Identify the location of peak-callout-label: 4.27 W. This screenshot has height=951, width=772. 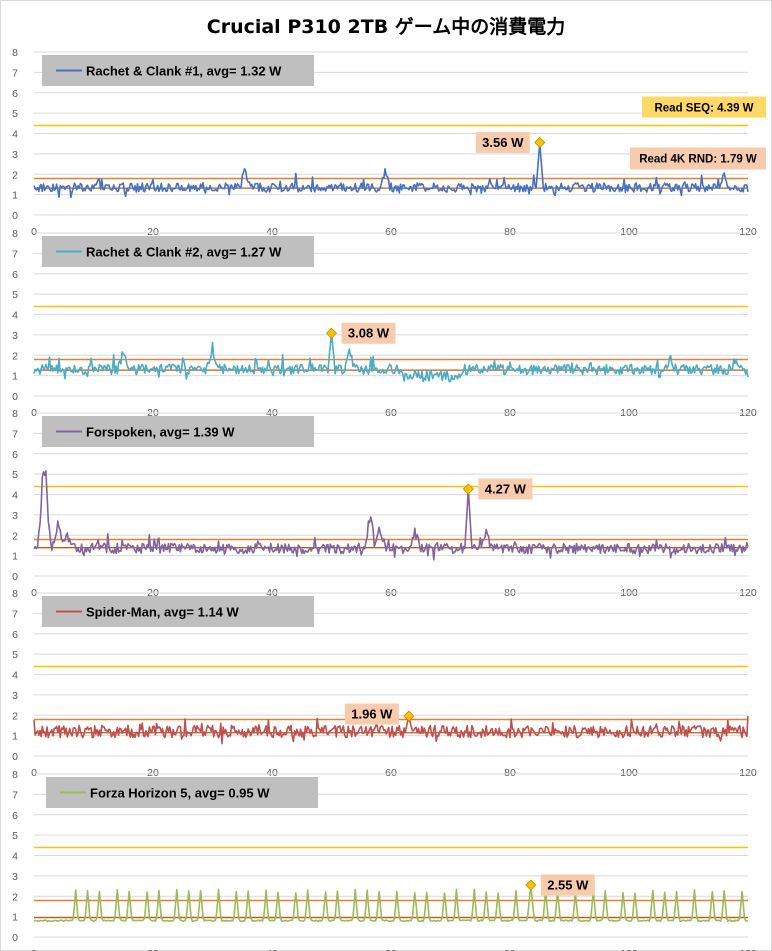
(506, 488).